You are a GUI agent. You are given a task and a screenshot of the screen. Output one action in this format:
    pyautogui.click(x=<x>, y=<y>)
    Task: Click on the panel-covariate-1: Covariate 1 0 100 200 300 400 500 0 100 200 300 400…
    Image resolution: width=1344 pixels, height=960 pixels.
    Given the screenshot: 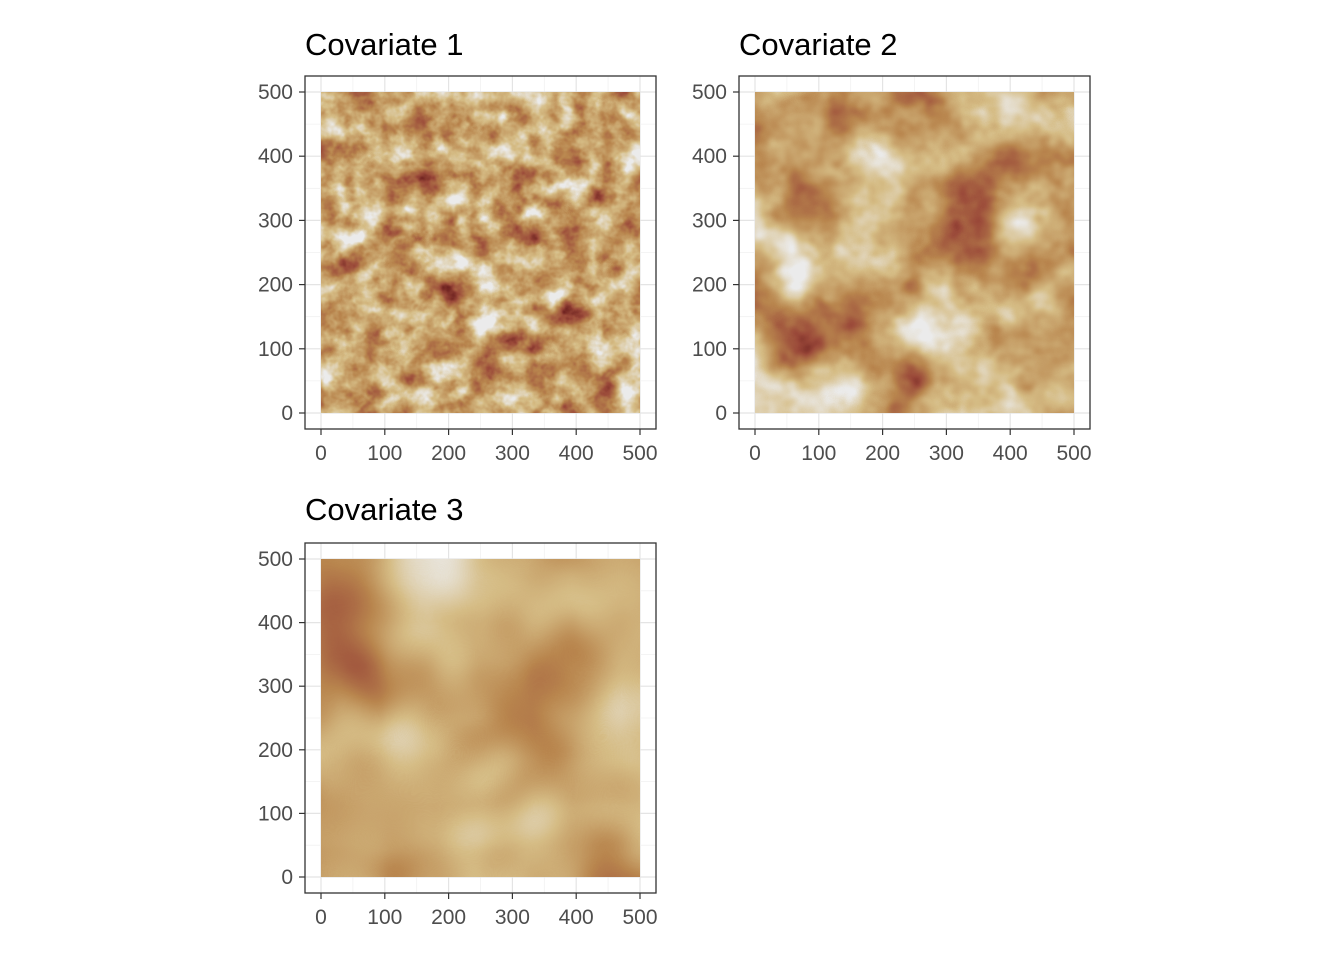 What is the action you would take?
    pyautogui.click(x=458, y=246)
    